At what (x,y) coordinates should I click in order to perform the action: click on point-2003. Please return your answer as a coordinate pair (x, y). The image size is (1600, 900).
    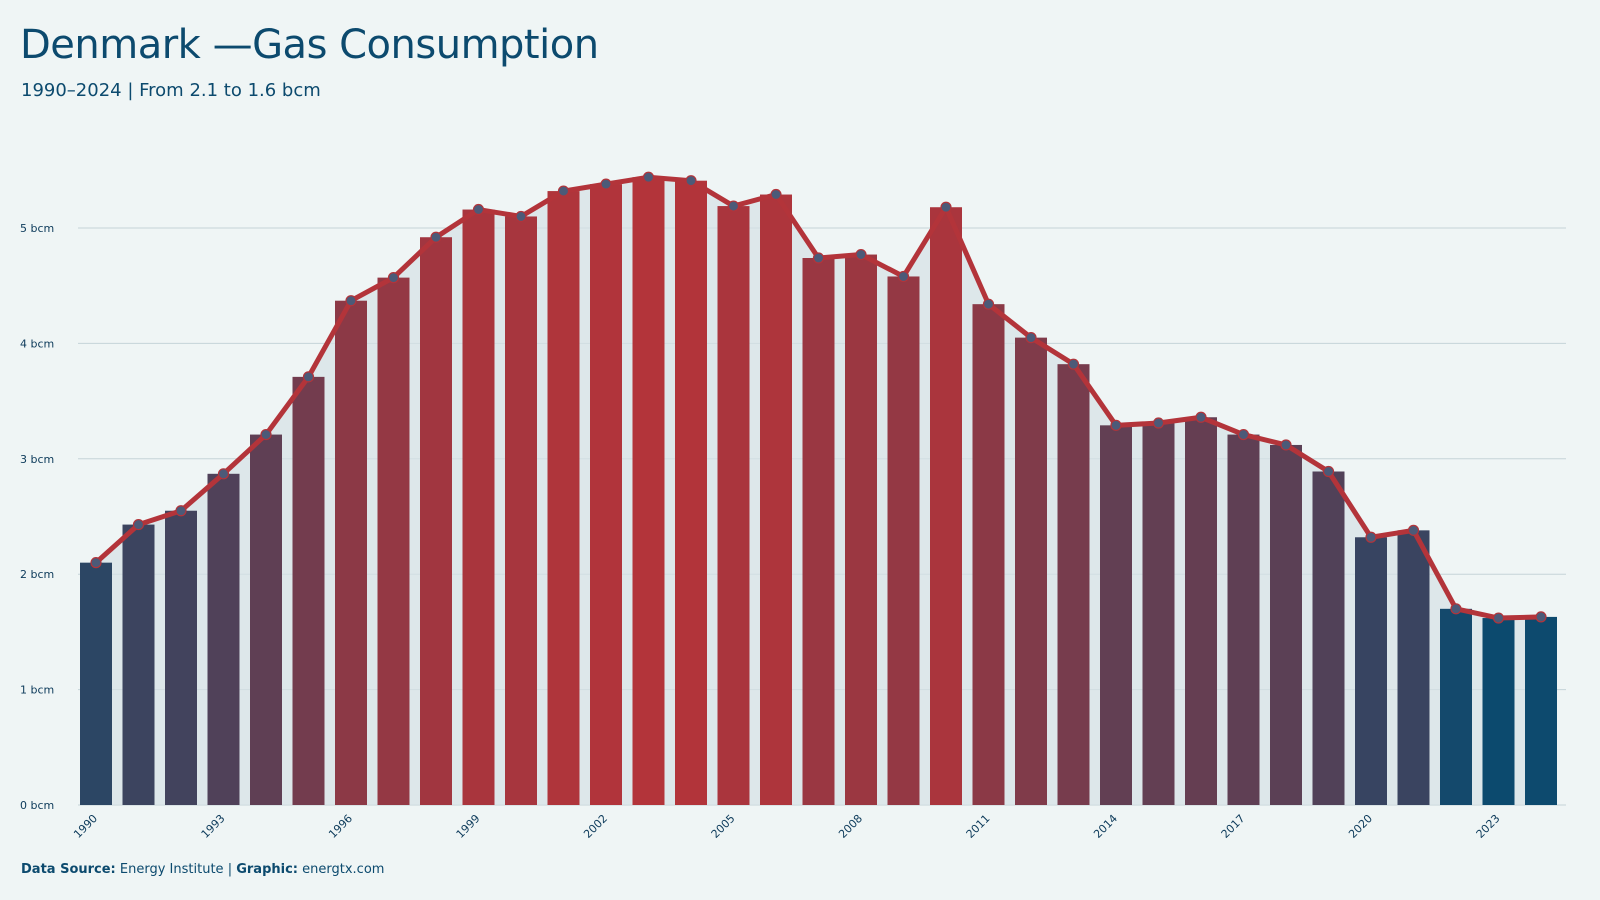
    Looking at the image, I should click on (648, 177).